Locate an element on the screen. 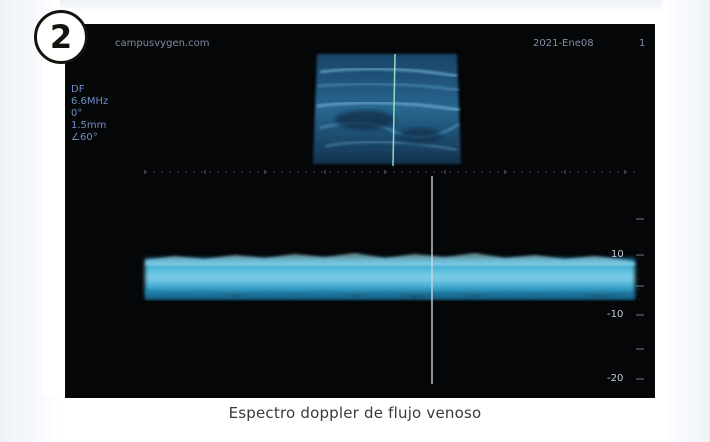  doppler-spectrum is located at coordinates (390, 276).